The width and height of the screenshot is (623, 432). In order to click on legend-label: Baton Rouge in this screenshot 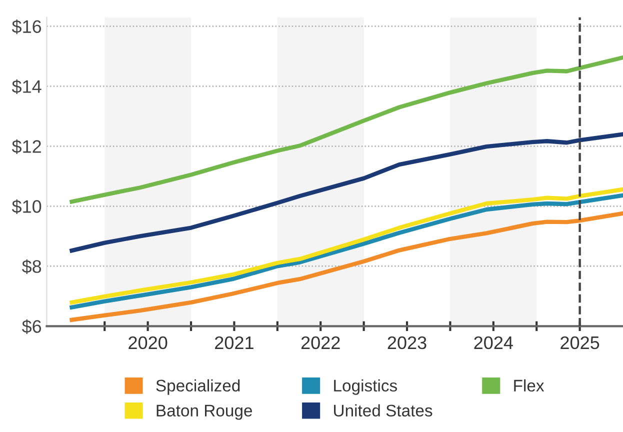, I will do `click(204, 412)`.